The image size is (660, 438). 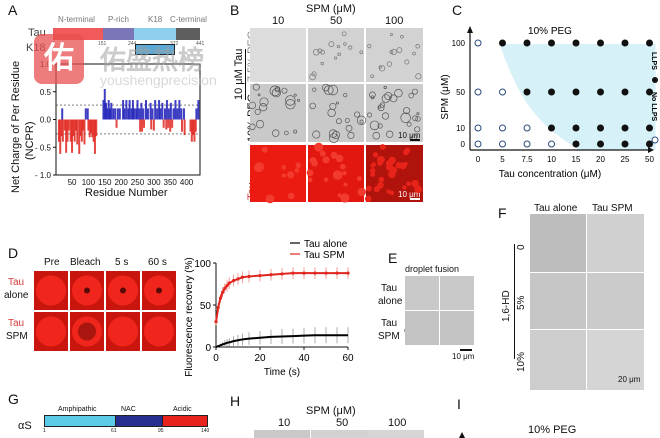 I want to click on d-xtick-label: 0, so click(x=216, y=358).